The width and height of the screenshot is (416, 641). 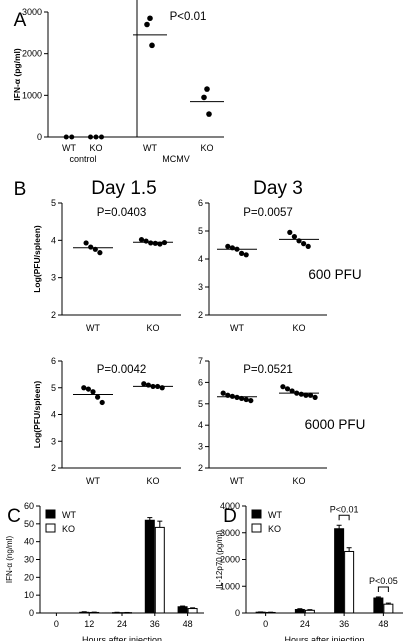 What do you see at coordinates (268, 213) in the screenshot?
I see `p-value: P=0.0057` at bounding box center [268, 213].